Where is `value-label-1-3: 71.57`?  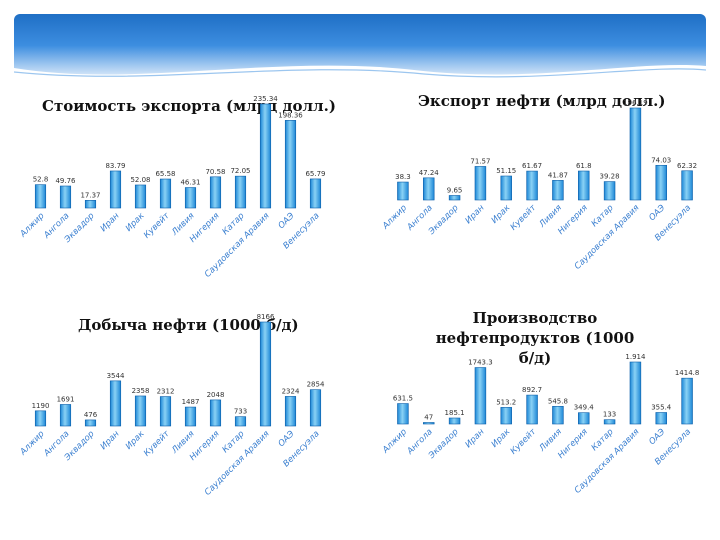
value-label-1-3: 71.57 is located at coordinates (480, 161).